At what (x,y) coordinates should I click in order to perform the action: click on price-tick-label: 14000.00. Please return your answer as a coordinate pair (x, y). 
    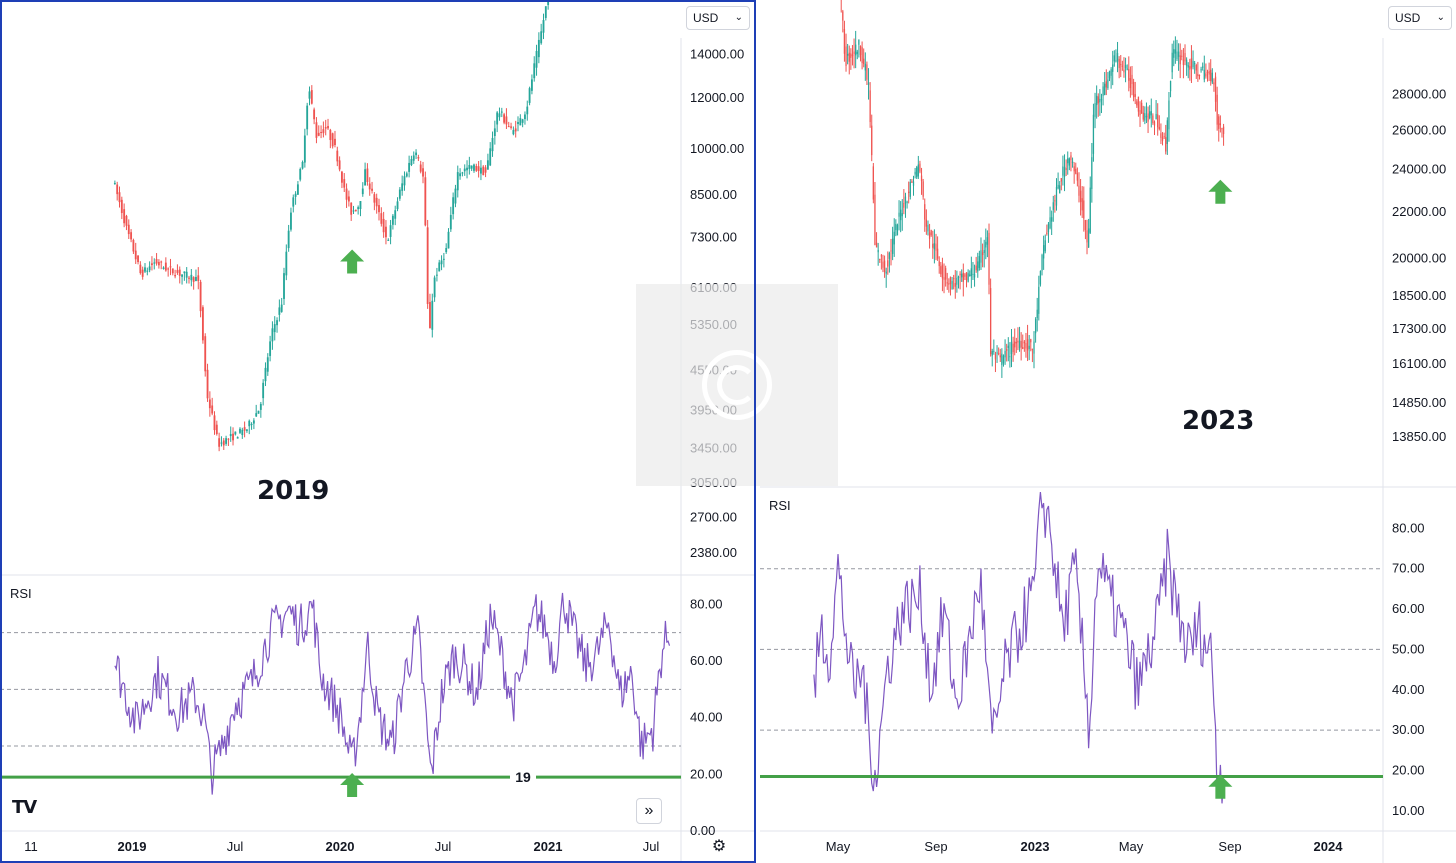
    Looking at the image, I should click on (717, 54).